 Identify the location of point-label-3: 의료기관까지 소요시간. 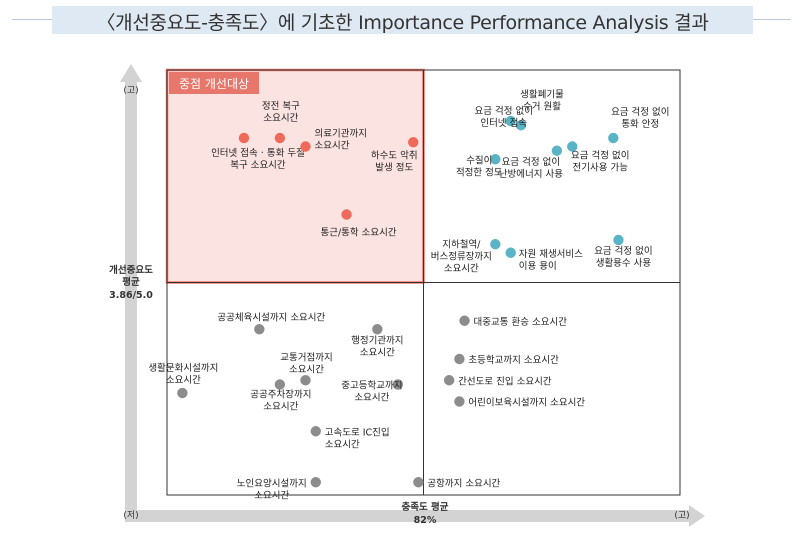
(341, 140).